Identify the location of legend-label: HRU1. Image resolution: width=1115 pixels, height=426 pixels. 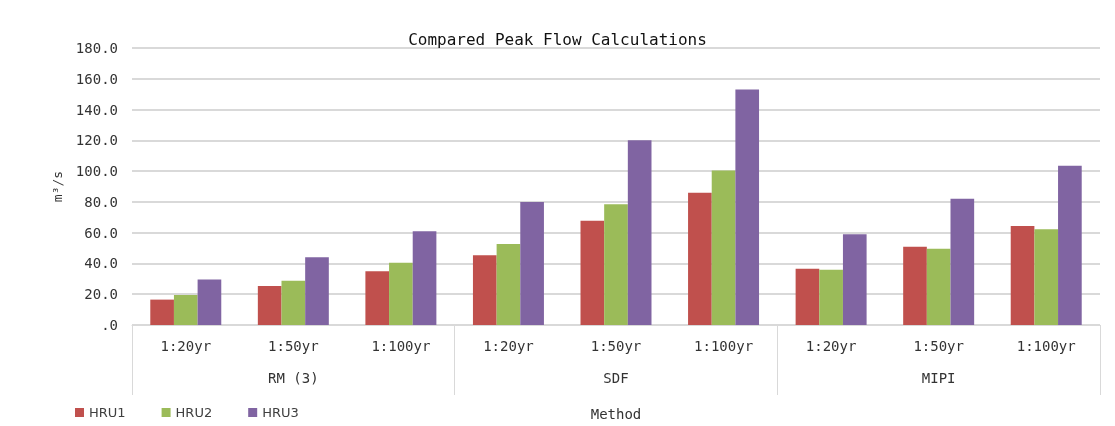
(107, 412).